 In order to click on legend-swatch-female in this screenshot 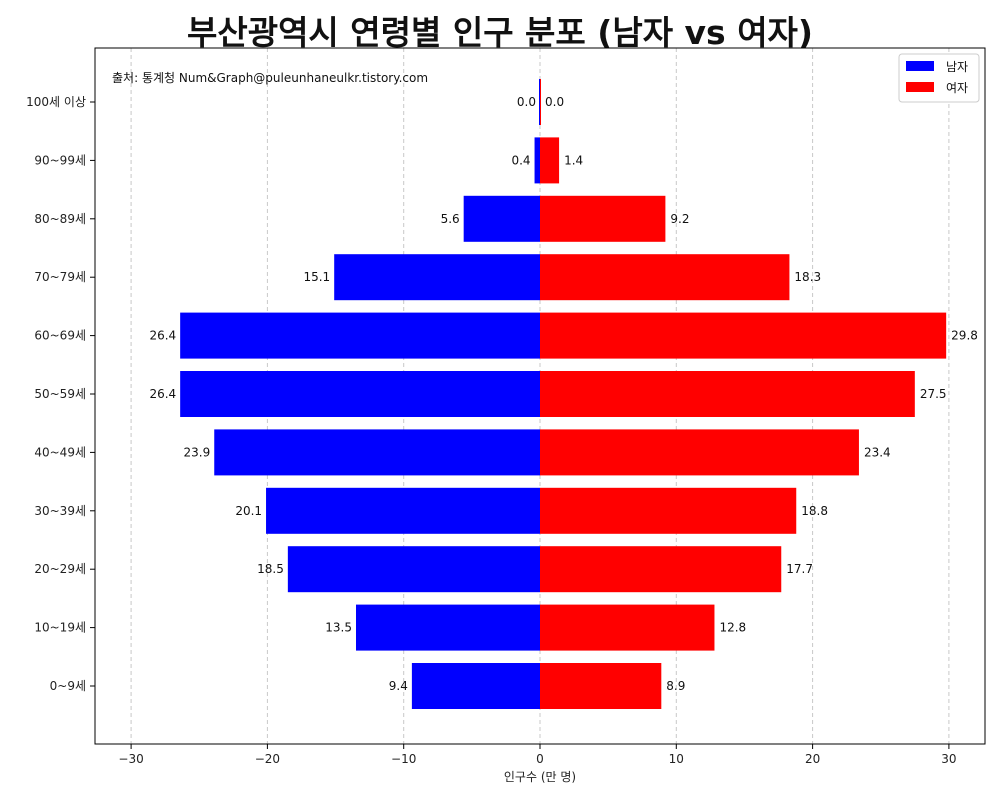, I will do `click(920, 87)`.